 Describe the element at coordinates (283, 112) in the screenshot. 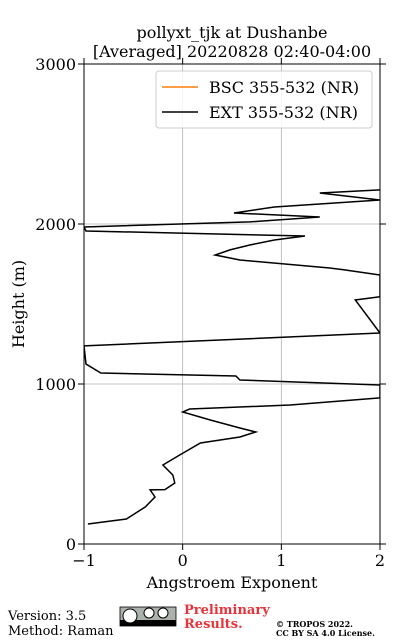

I see `legend-label: EXT 355-532 (NR)` at that location.